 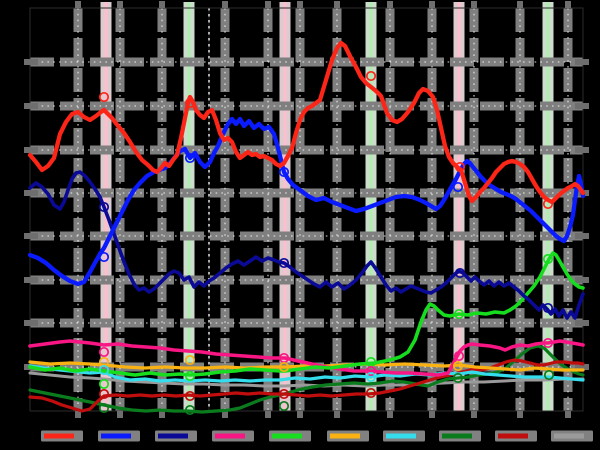 What do you see at coordinates (306, 358) in the screenshot?
I see `polling-line-magenta` at bounding box center [306, 358].